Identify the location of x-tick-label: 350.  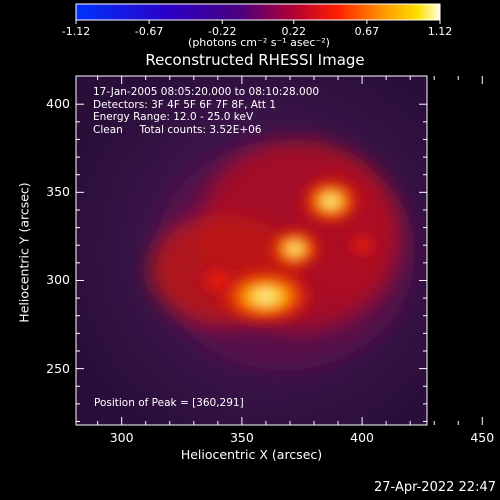
(241, 437).